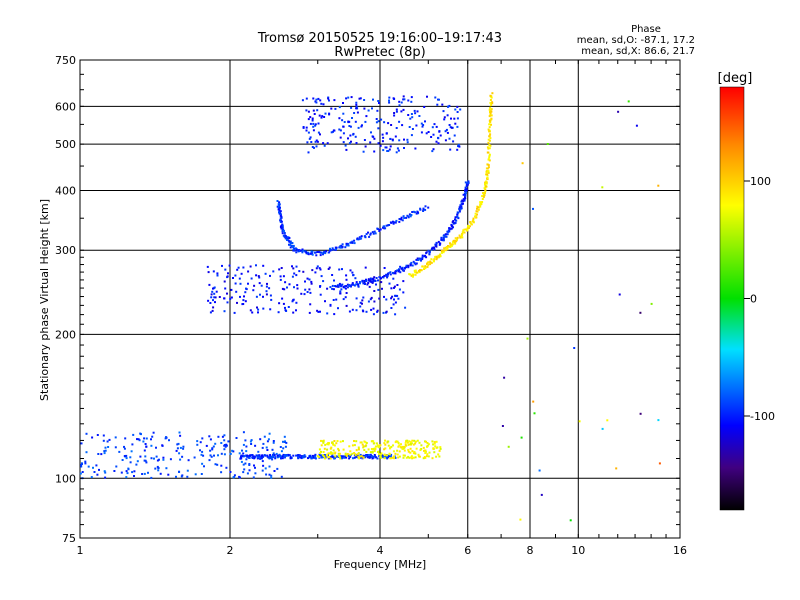 The height and width of the screenshot is (600, 800). I want to click on stats-line-o: mean, sd,O: -87.1, 17.2, so click(636, 40).